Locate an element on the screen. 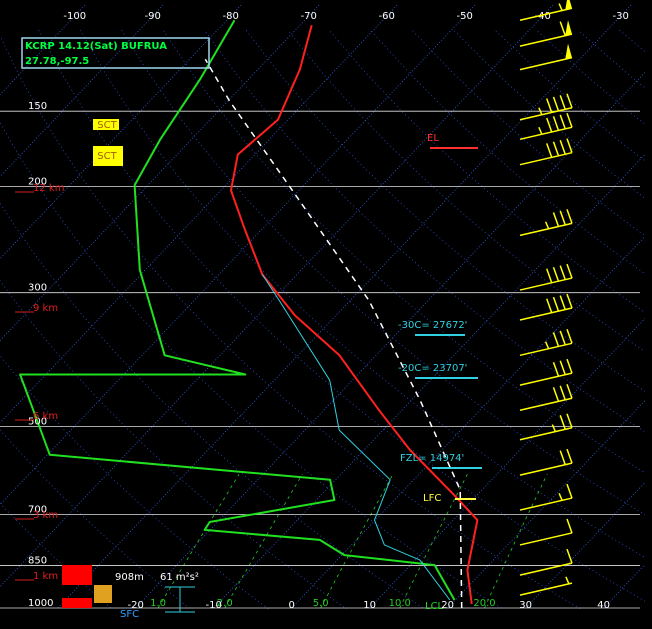 Image resolution: width=652 pixels, height=629 pixels. surface-label: 61 m²s² is located at coordinates (179, 577).